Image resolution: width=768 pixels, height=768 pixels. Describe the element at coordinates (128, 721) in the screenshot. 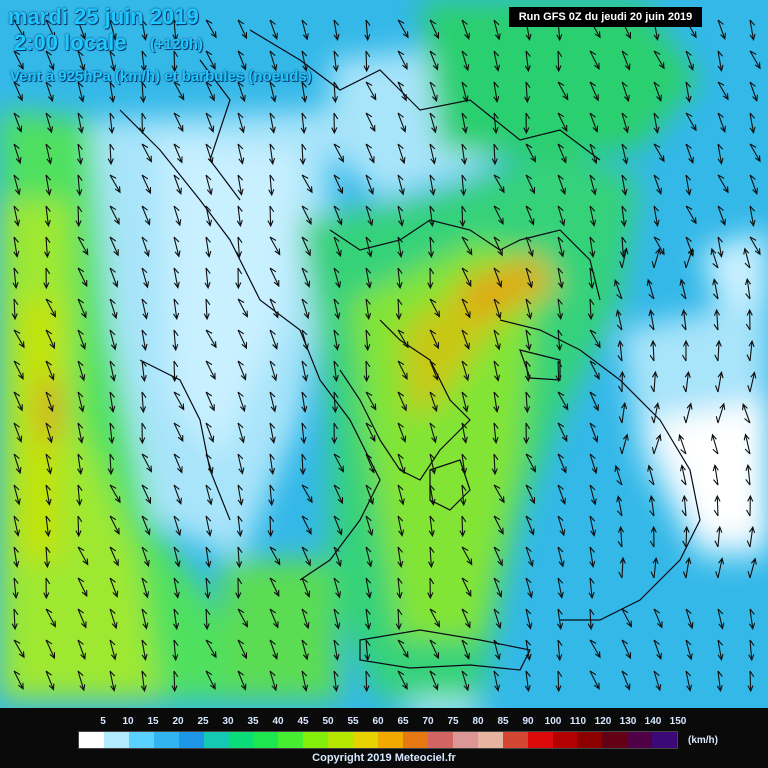

I see `legend-tick-label: 10` at that location.